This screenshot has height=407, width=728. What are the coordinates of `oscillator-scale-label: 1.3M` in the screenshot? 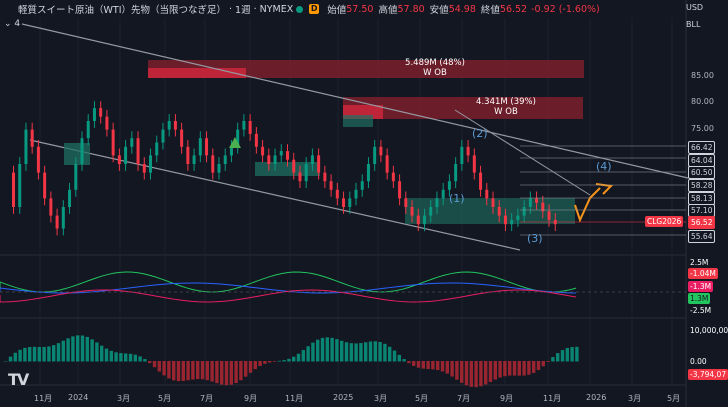 It's located at (699, 298).